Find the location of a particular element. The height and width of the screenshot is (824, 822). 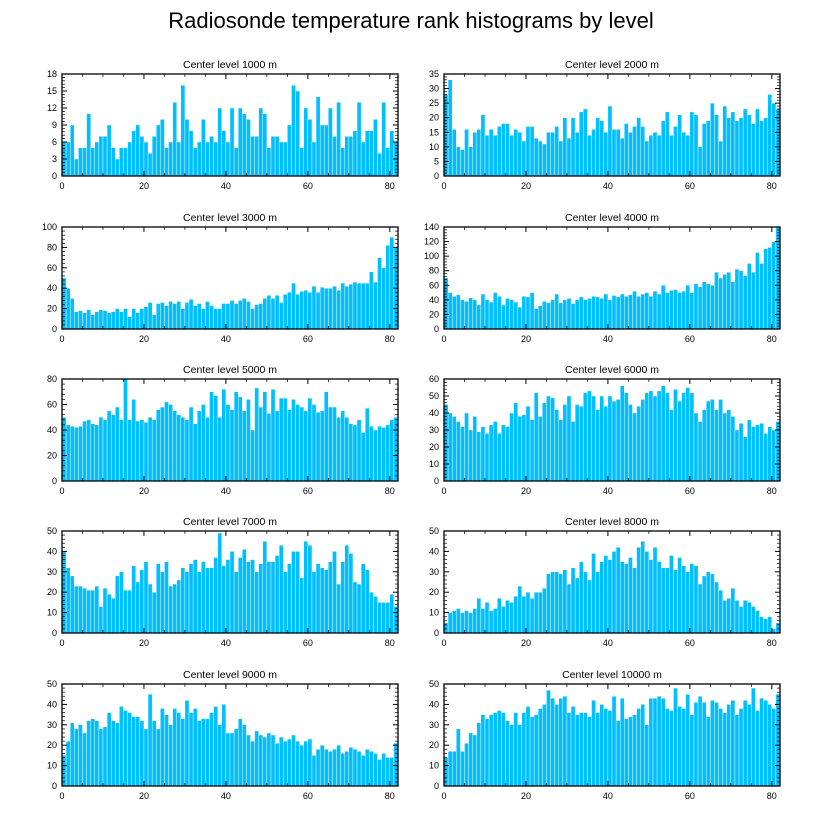

y-tick-label: 9 is located at coordinates (54, 125).